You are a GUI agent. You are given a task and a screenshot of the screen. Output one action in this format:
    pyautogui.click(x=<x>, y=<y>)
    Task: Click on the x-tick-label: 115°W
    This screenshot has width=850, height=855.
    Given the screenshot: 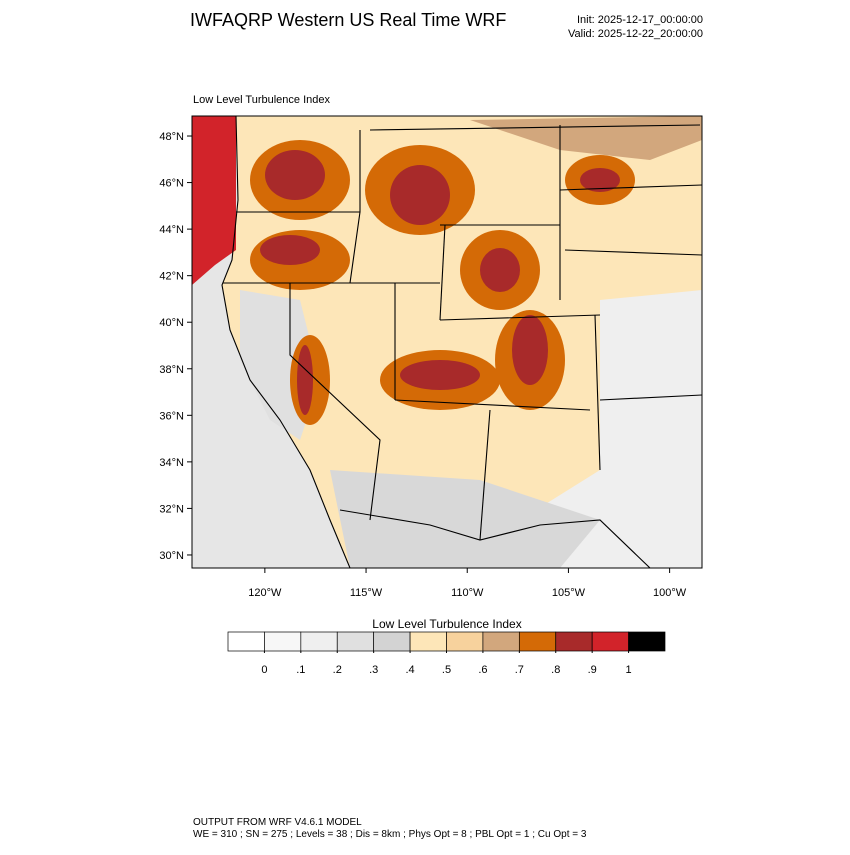 What is the action you would take?
    pyautogui.click(x=366, y=593)
    